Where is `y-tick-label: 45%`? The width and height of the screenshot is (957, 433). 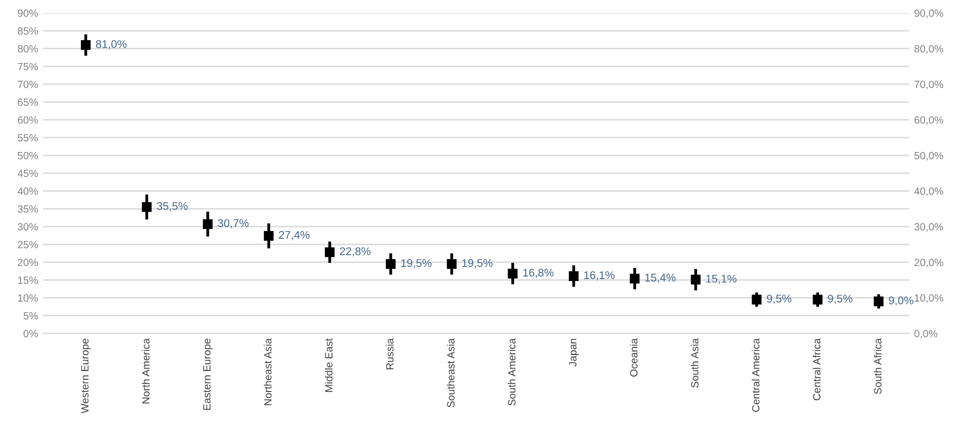
y-tick-label: 45% is located at coordinates (28, 174).